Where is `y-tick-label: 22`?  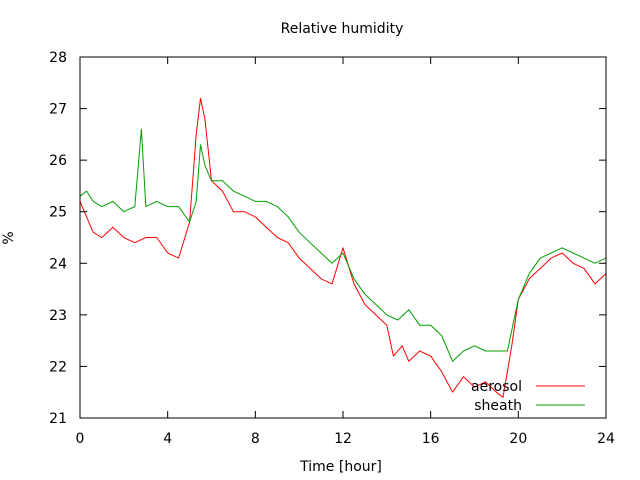
y-tick-label: 22 is located at coordinates (58, 367).